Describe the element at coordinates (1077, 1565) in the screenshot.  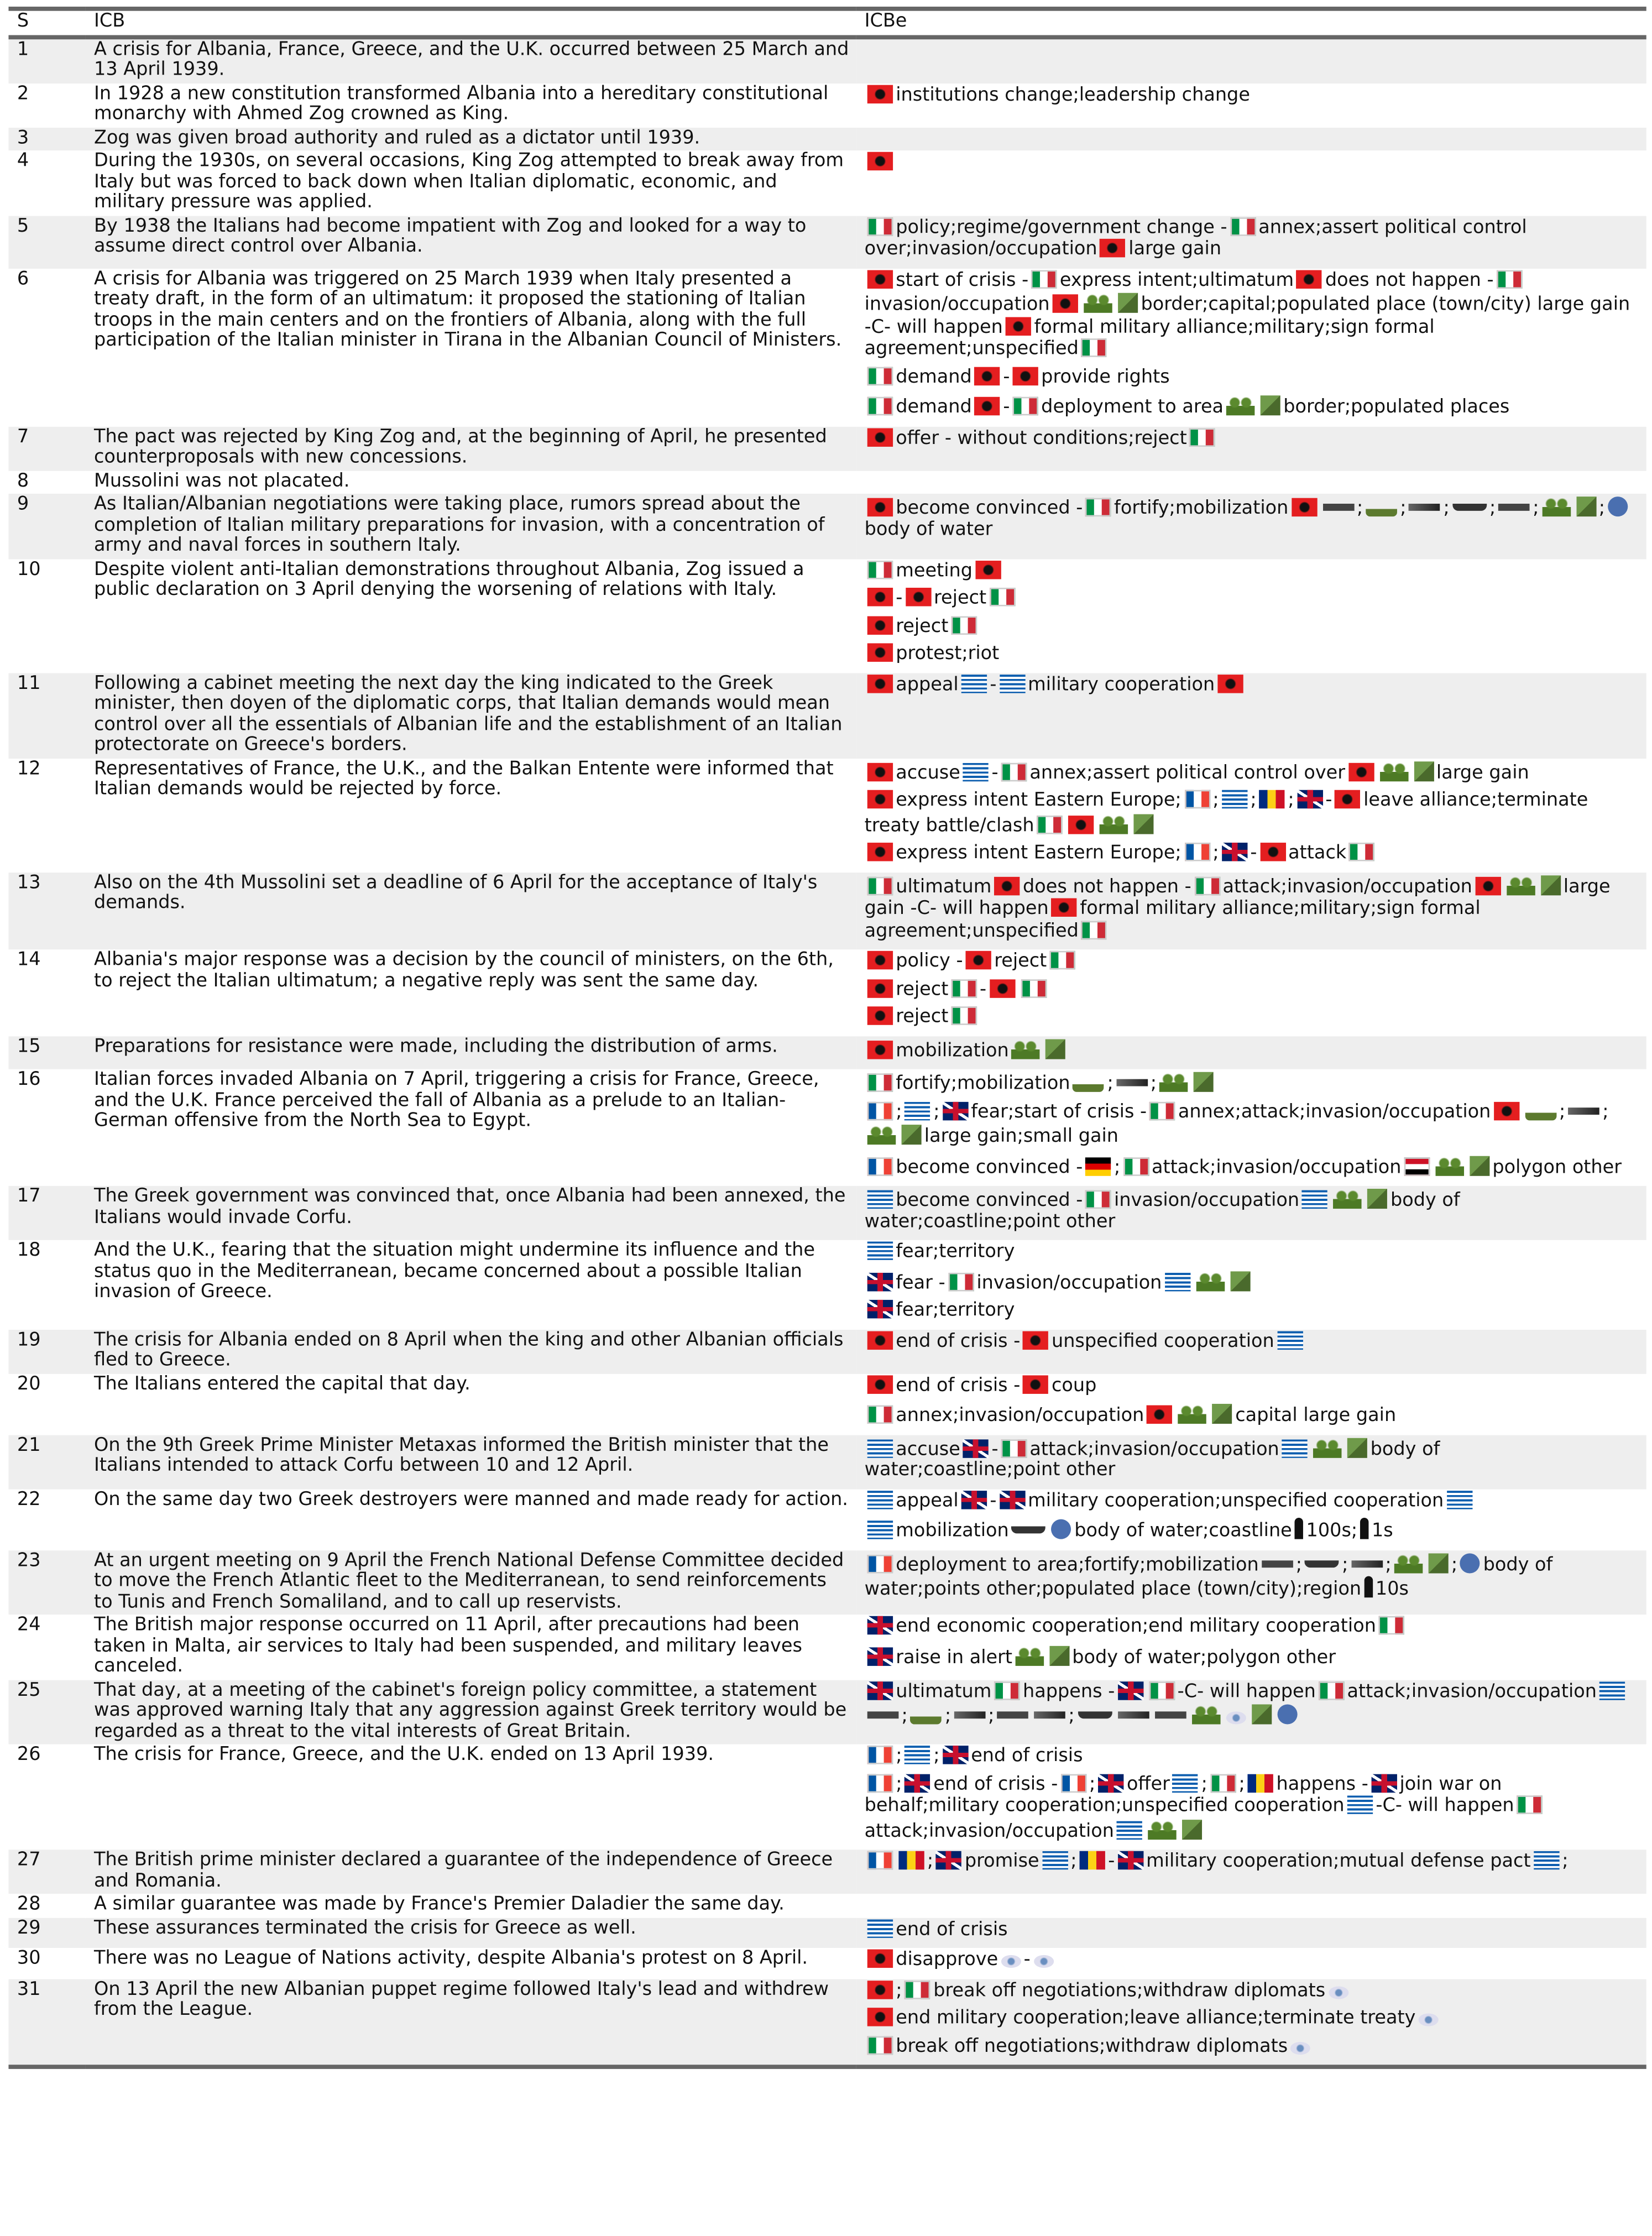
I see `event-text: deployment to area;fortify;mobilization` at that location.